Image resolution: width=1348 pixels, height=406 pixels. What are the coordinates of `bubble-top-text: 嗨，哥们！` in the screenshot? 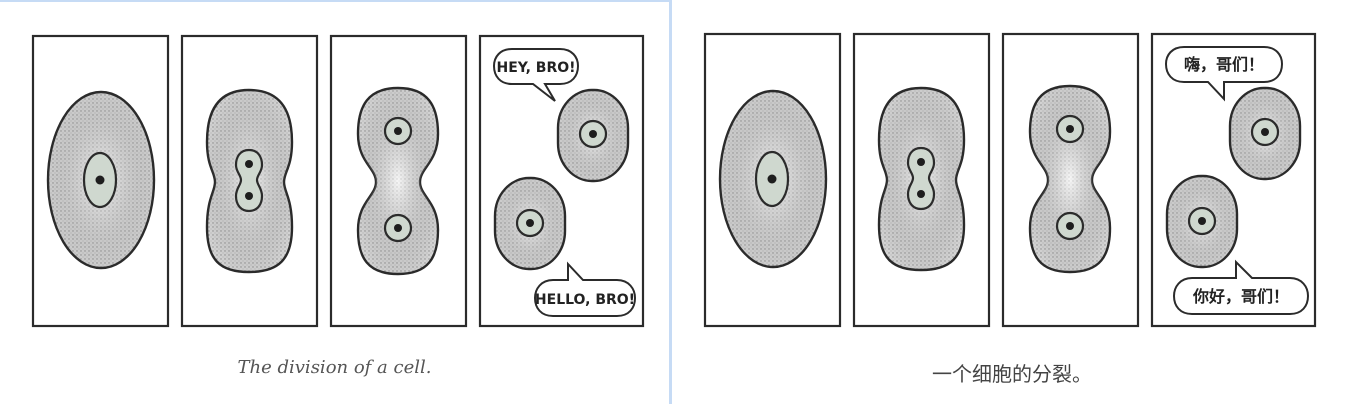 It's located at (1224, 64).